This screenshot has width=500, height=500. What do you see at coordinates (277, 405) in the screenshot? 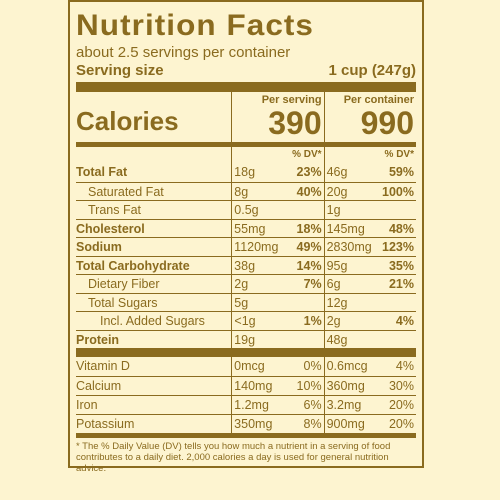
I see `serving-cell: 1.2mg 6%` at bounding box center [277, 405].